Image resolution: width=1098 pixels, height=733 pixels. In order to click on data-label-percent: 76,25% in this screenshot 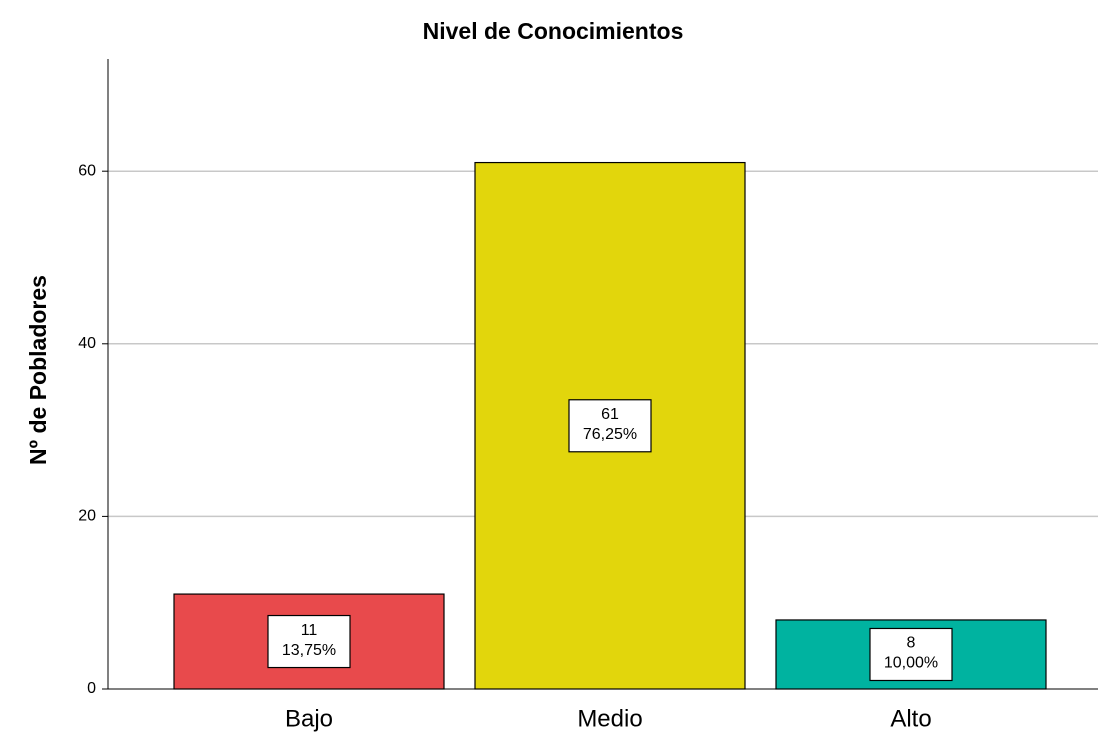, I will do `click(610, 434)`.